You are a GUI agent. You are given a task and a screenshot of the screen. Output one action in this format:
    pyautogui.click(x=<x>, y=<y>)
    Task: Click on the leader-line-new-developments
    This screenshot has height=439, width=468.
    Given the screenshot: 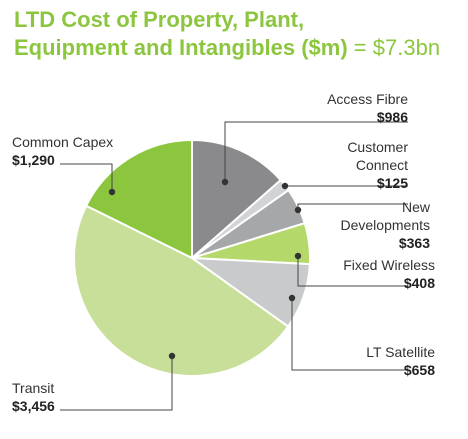 What is the action you would take?
    pyautogui.click(x=352, y=206)
    